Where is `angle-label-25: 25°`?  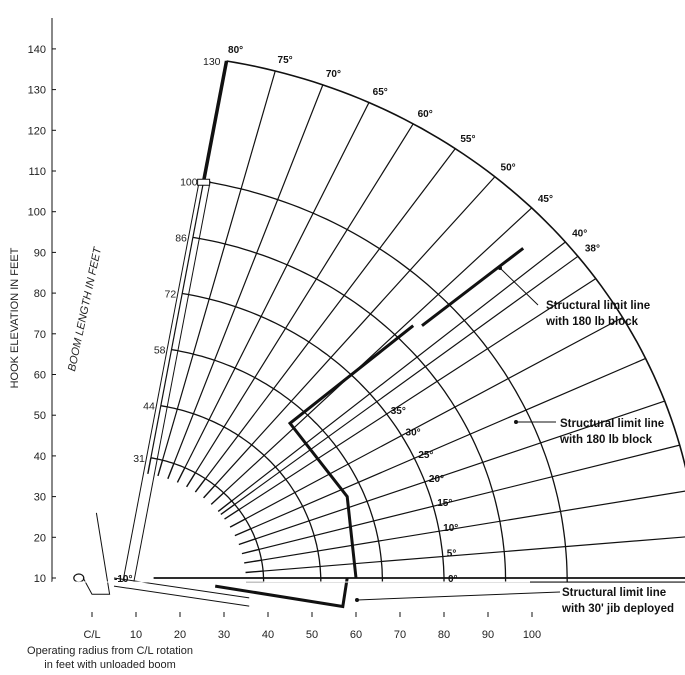 angle-label-25: 25° is located at coordinates (425, 455).